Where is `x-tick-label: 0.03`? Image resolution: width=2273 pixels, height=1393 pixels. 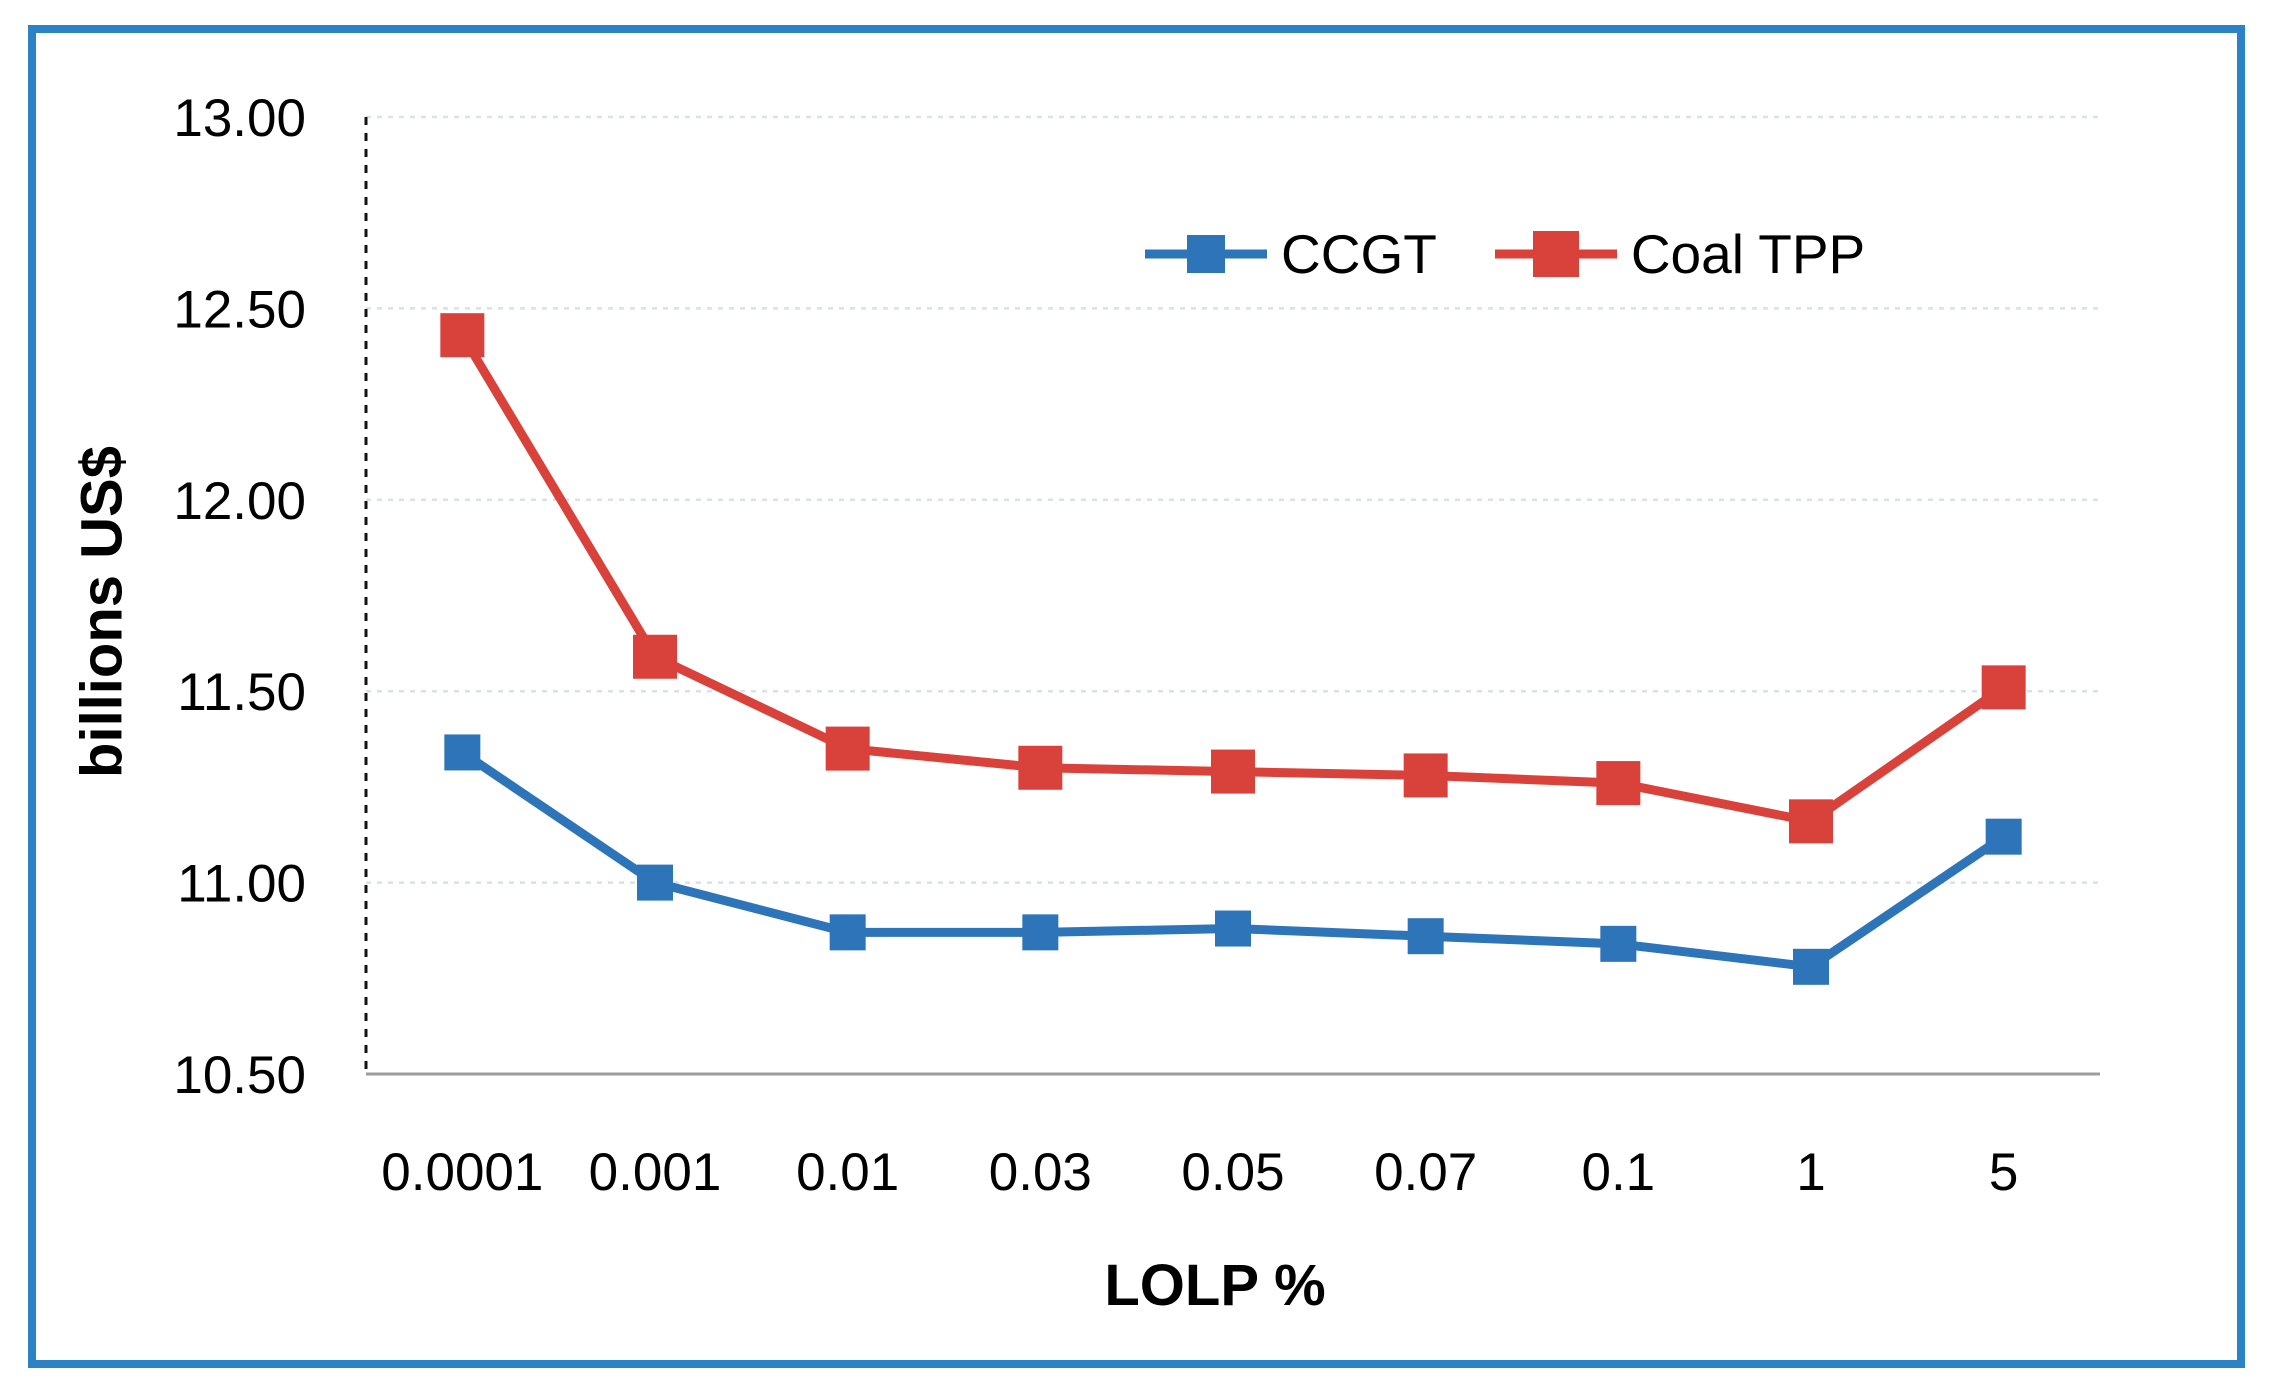
x-tick-label: 0.03 is located at coordinates (1040, 1172).